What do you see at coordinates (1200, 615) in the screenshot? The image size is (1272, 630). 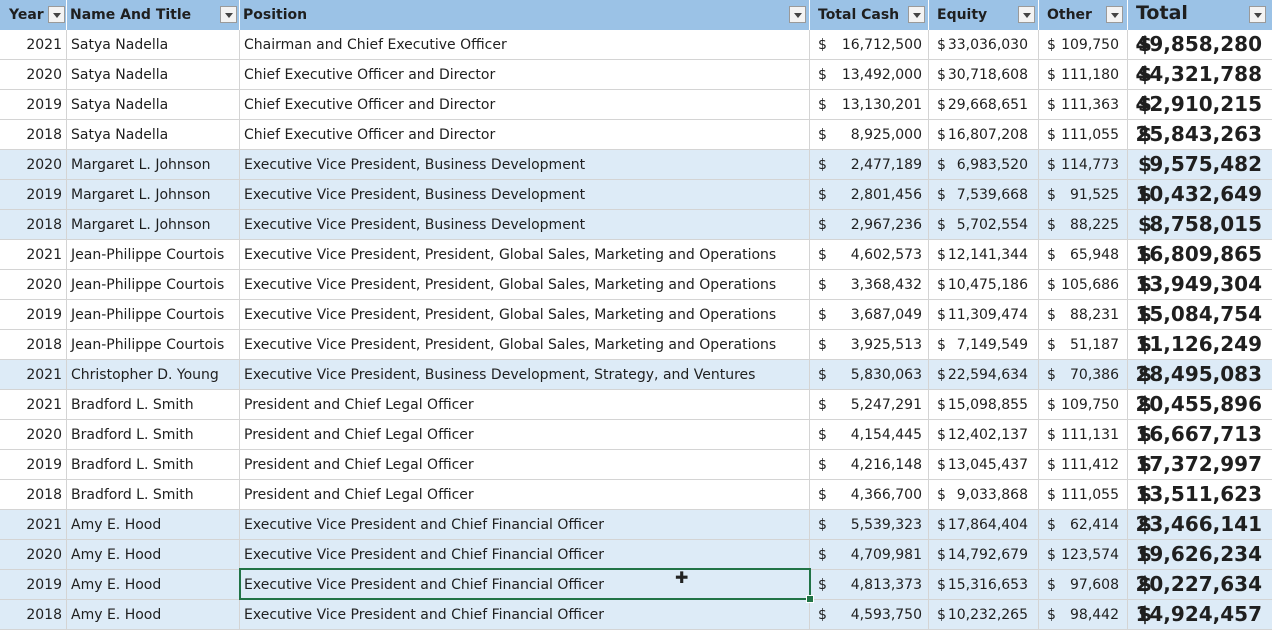 I see `cell-total: $14,924,457` at bounding box center [1200, 615].